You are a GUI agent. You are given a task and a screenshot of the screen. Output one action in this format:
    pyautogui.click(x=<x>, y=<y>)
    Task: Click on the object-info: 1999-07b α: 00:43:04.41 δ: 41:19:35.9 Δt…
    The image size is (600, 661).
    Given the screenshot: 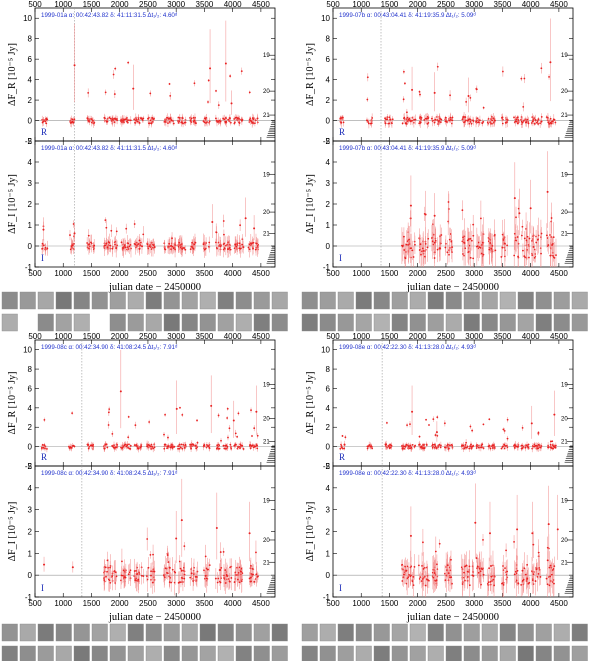 What is the action you would take?
    pyautogui.click(x=407, y=15)
    